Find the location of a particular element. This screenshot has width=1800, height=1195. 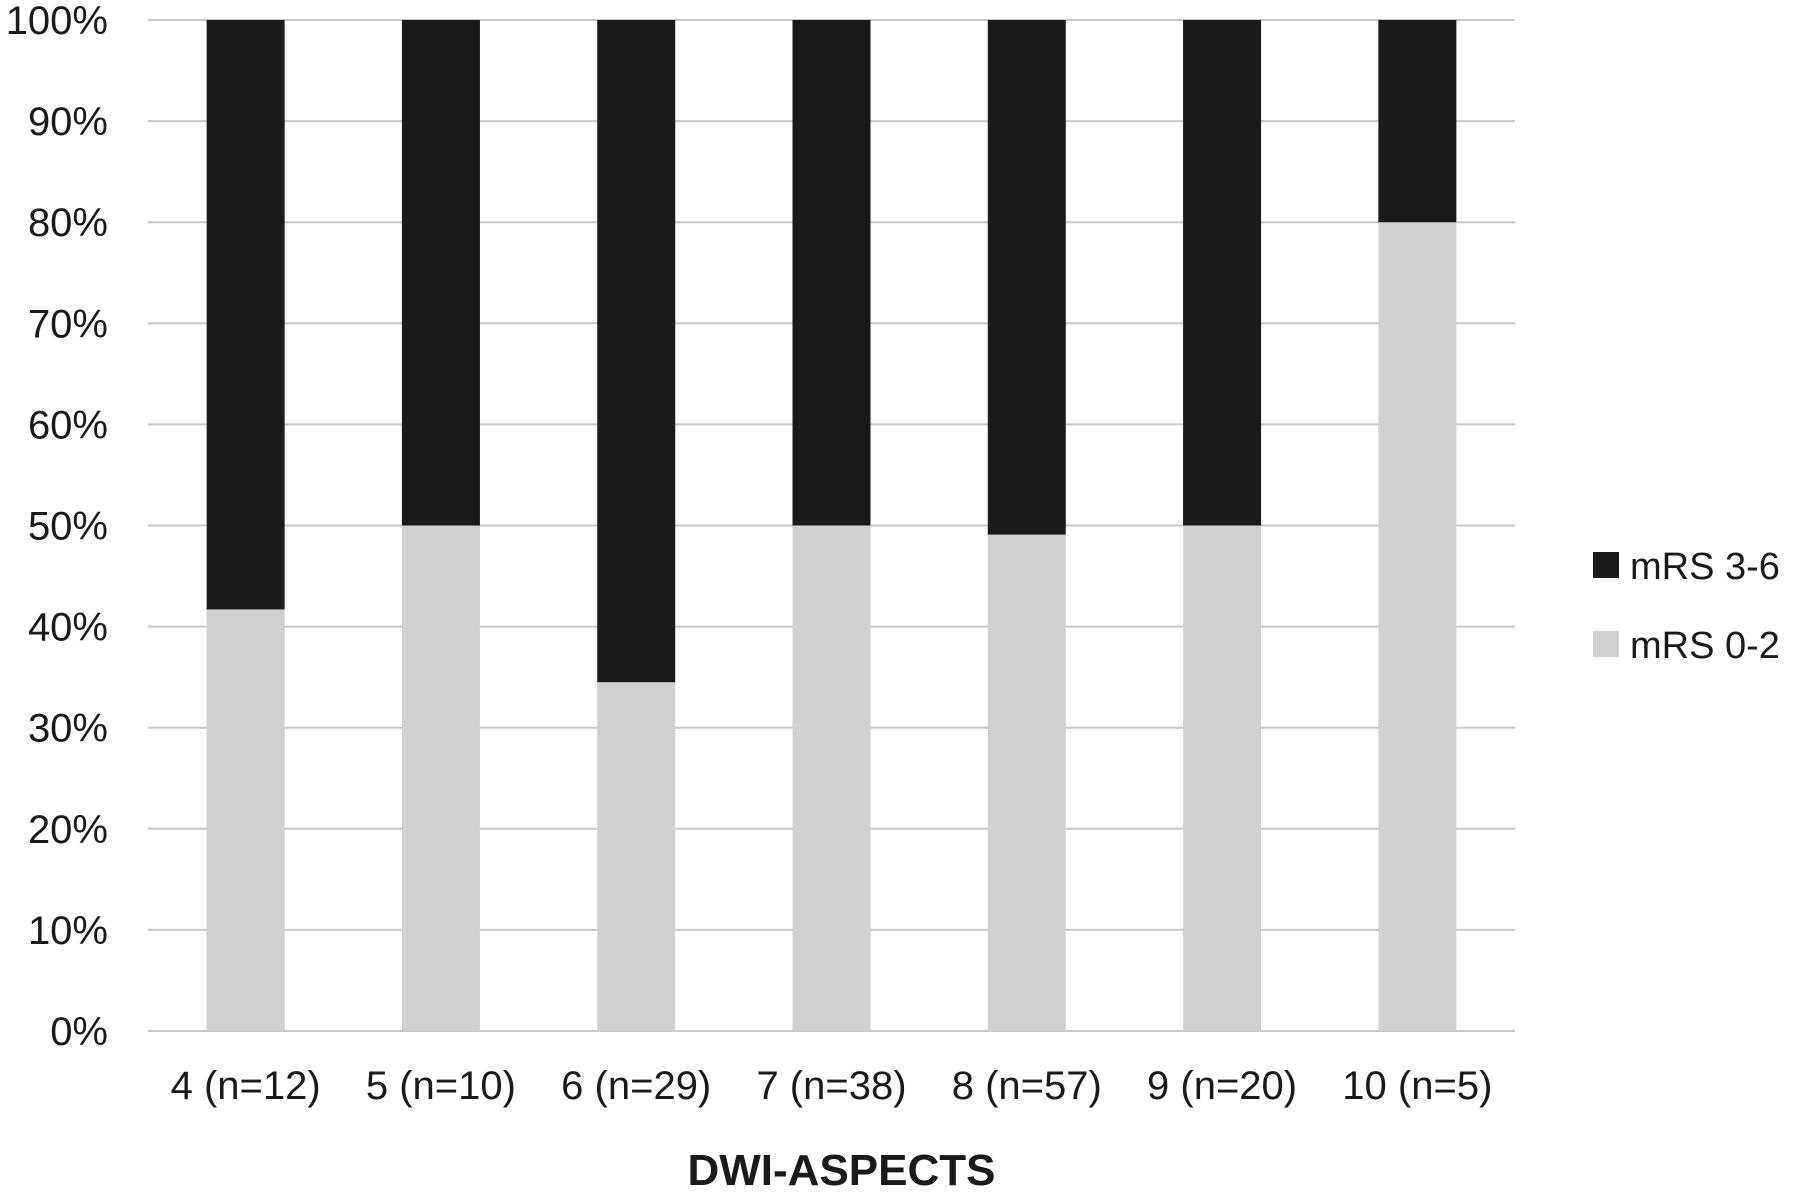

legend-label: mRS 3-6 is located at coordinates (1705, 567).